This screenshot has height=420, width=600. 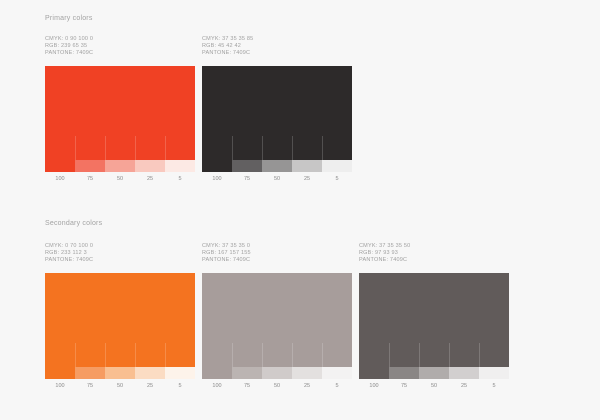 I want to click on cmyk-value: CMYK: 37 35 35 50, so click(x=385, y=246).